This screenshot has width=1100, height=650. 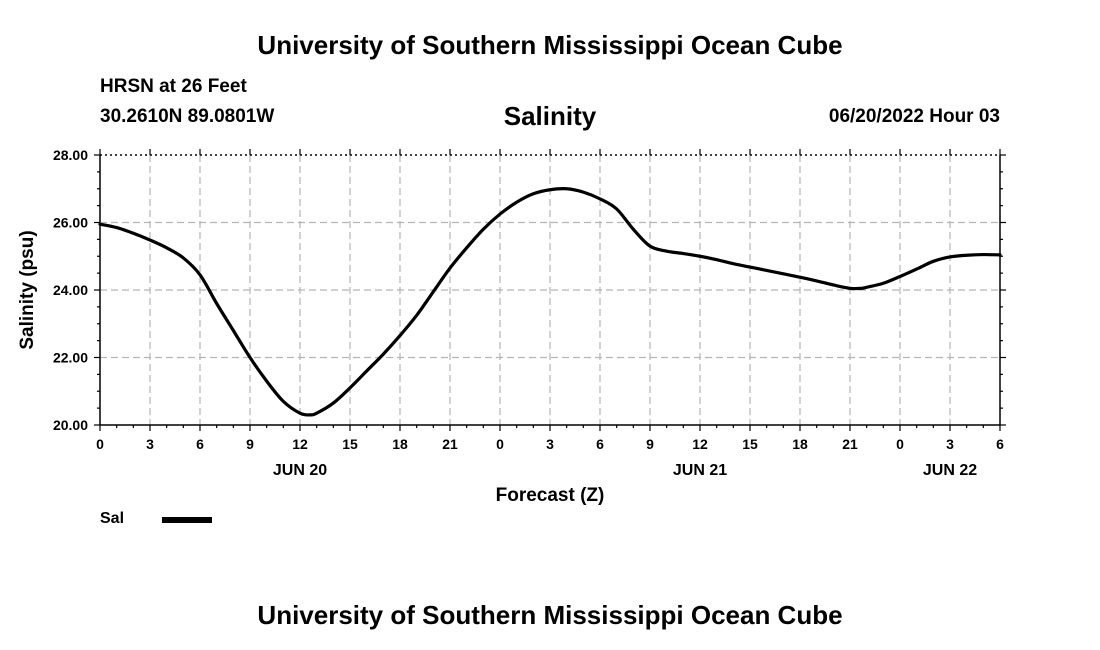 I want to click on coordinates-label: 30.2610N 89.0801W, so click(x=187, y=116).